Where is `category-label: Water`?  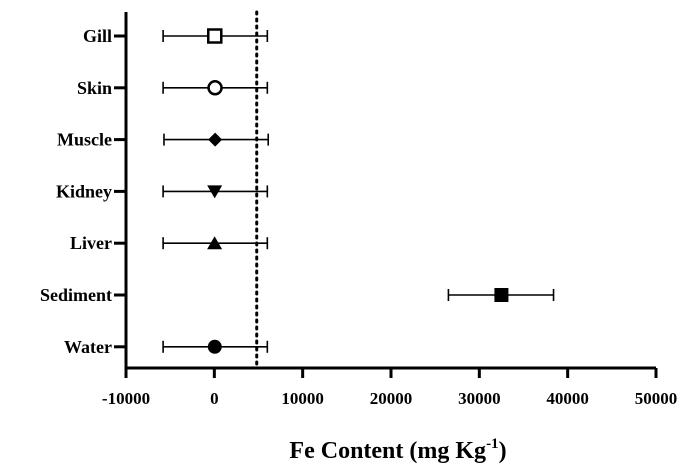 category-label: Water is located at coordinates (88, 347).